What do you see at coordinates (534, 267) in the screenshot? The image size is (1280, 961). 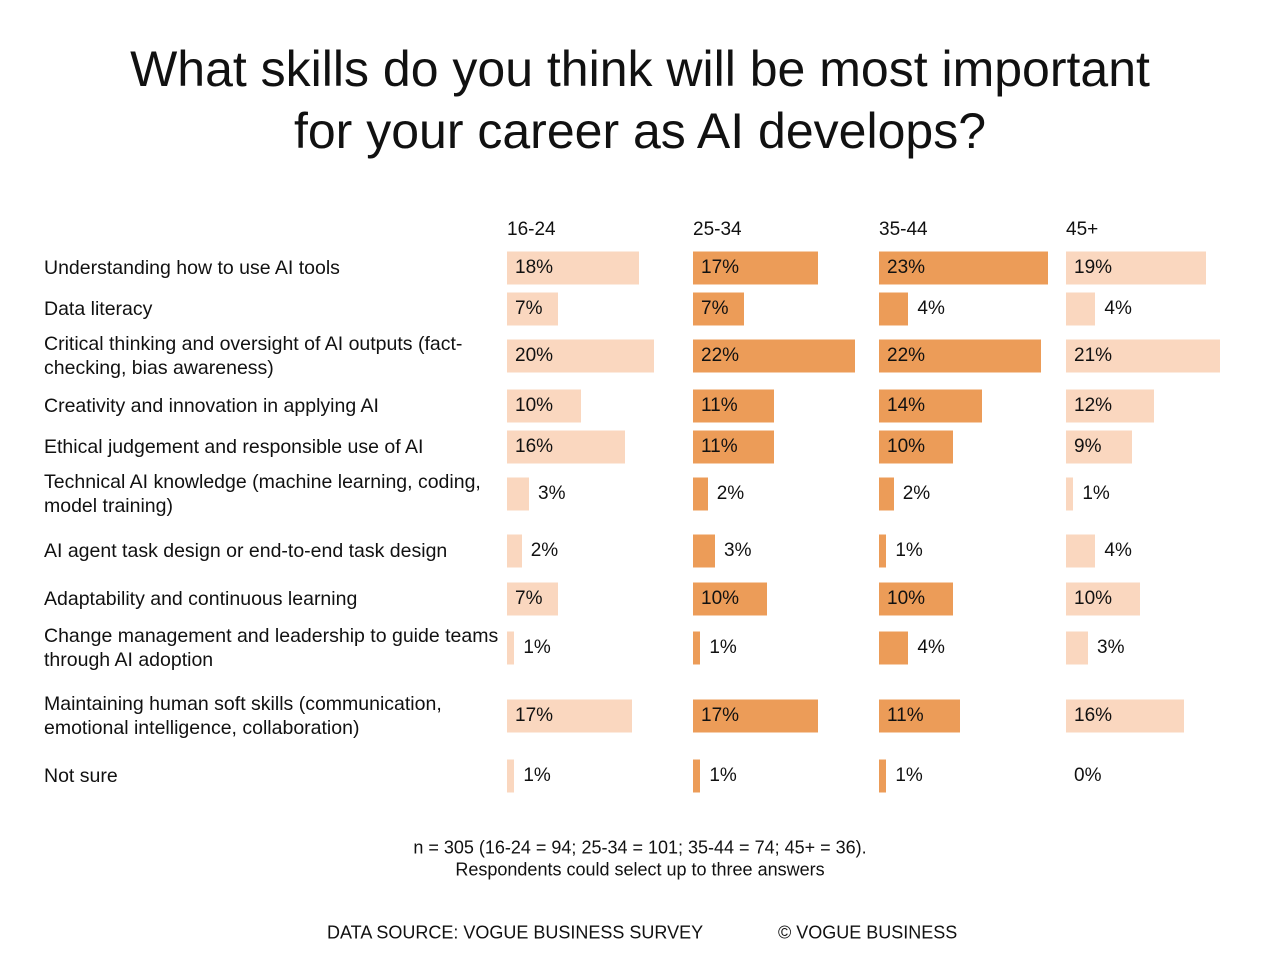 I see `value-label: 18%` at bounding box center [534, 267].